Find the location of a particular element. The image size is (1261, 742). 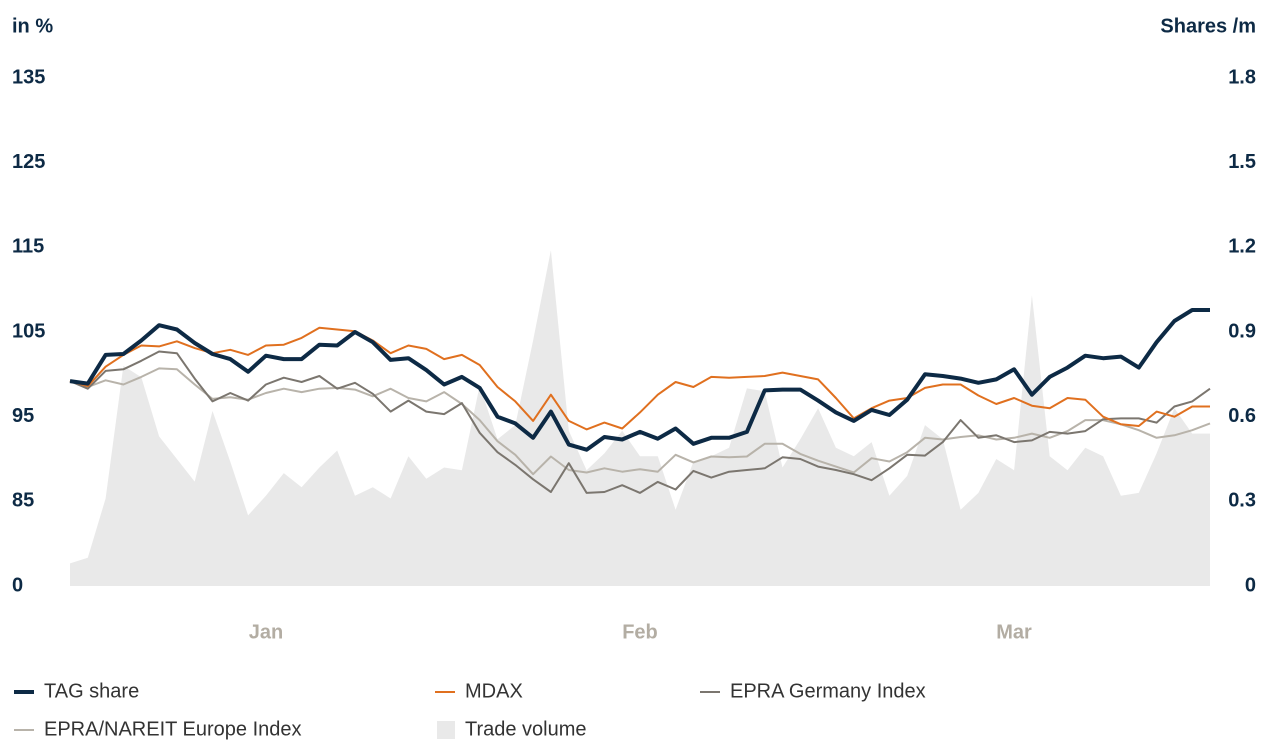

legend-label: MDAX is located at coordinates (494, 691).